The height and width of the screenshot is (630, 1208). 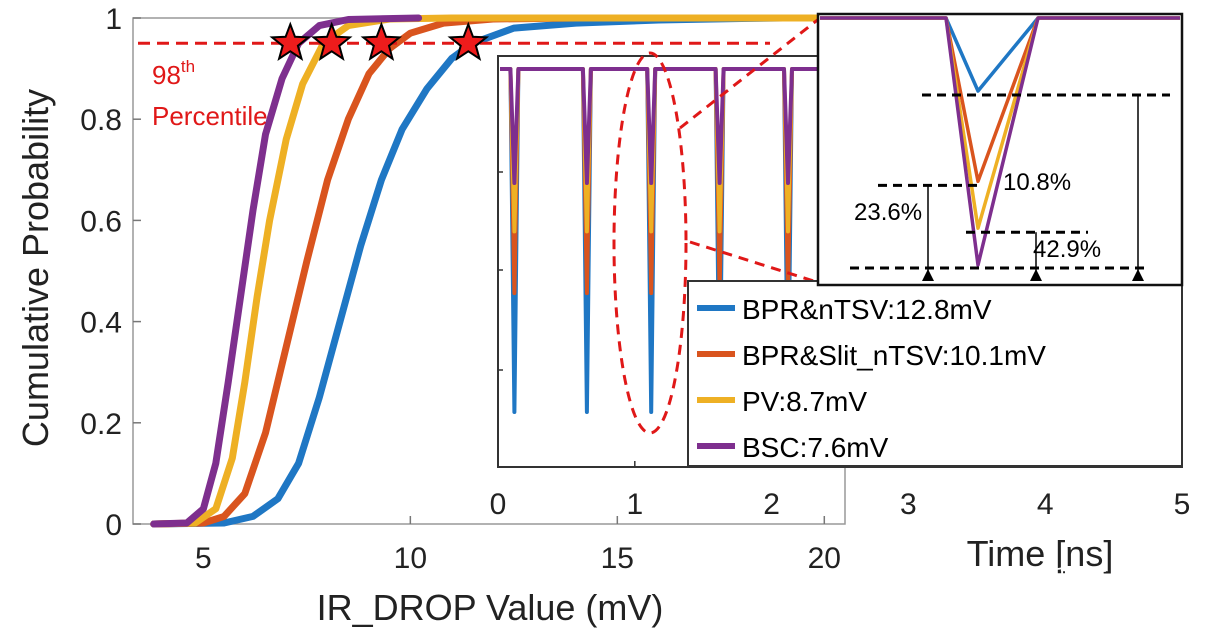 I want to click on y-tick-label-0: 0, so click(x=113, y=525).